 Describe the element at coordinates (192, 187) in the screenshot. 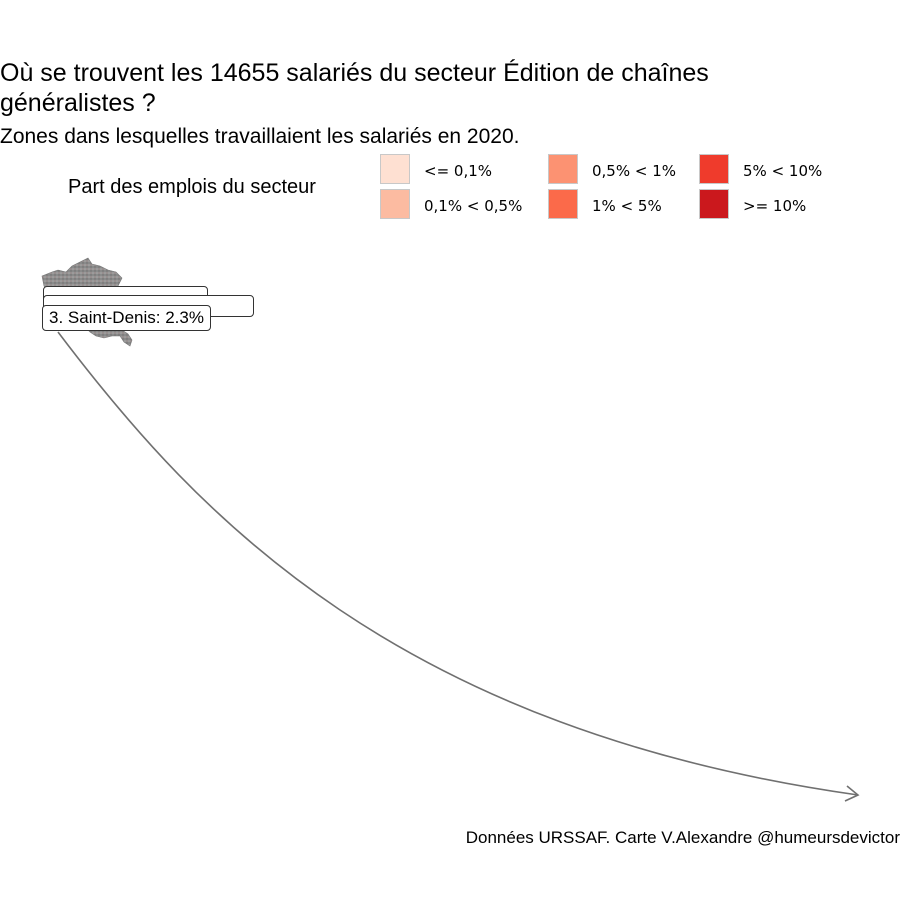

I see `legend-title: Part des emplois du secteur` at that location.